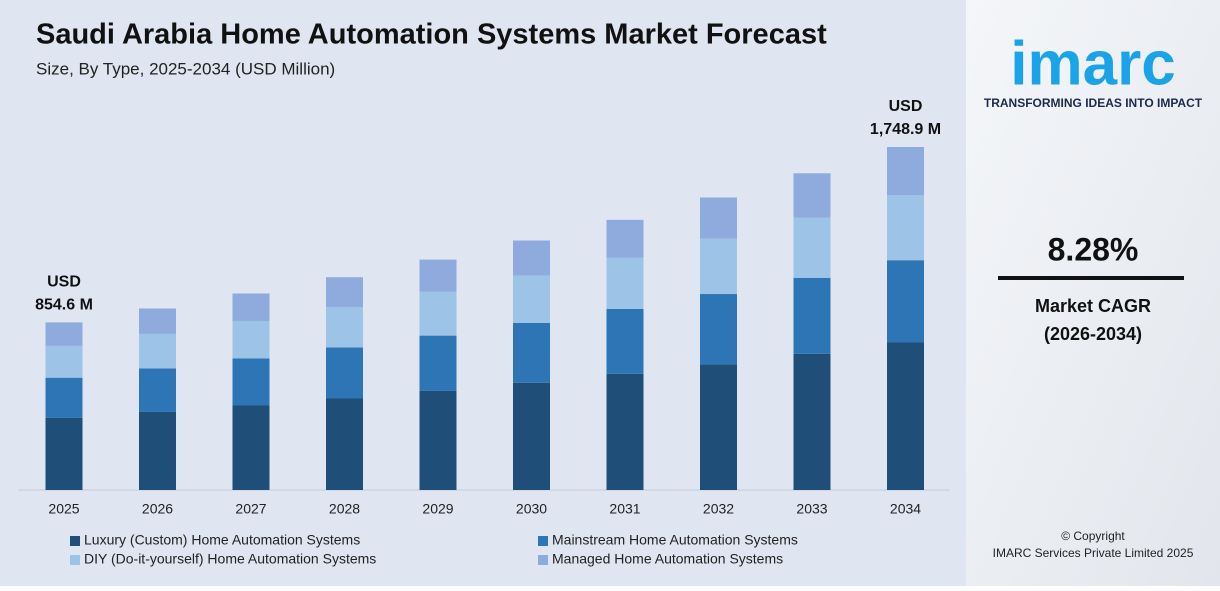 This screenshot has height=591, width=1220. I want to click on tagline: TRANSFORMING IDEAS INTO IMPACT, so click(1093, 103).